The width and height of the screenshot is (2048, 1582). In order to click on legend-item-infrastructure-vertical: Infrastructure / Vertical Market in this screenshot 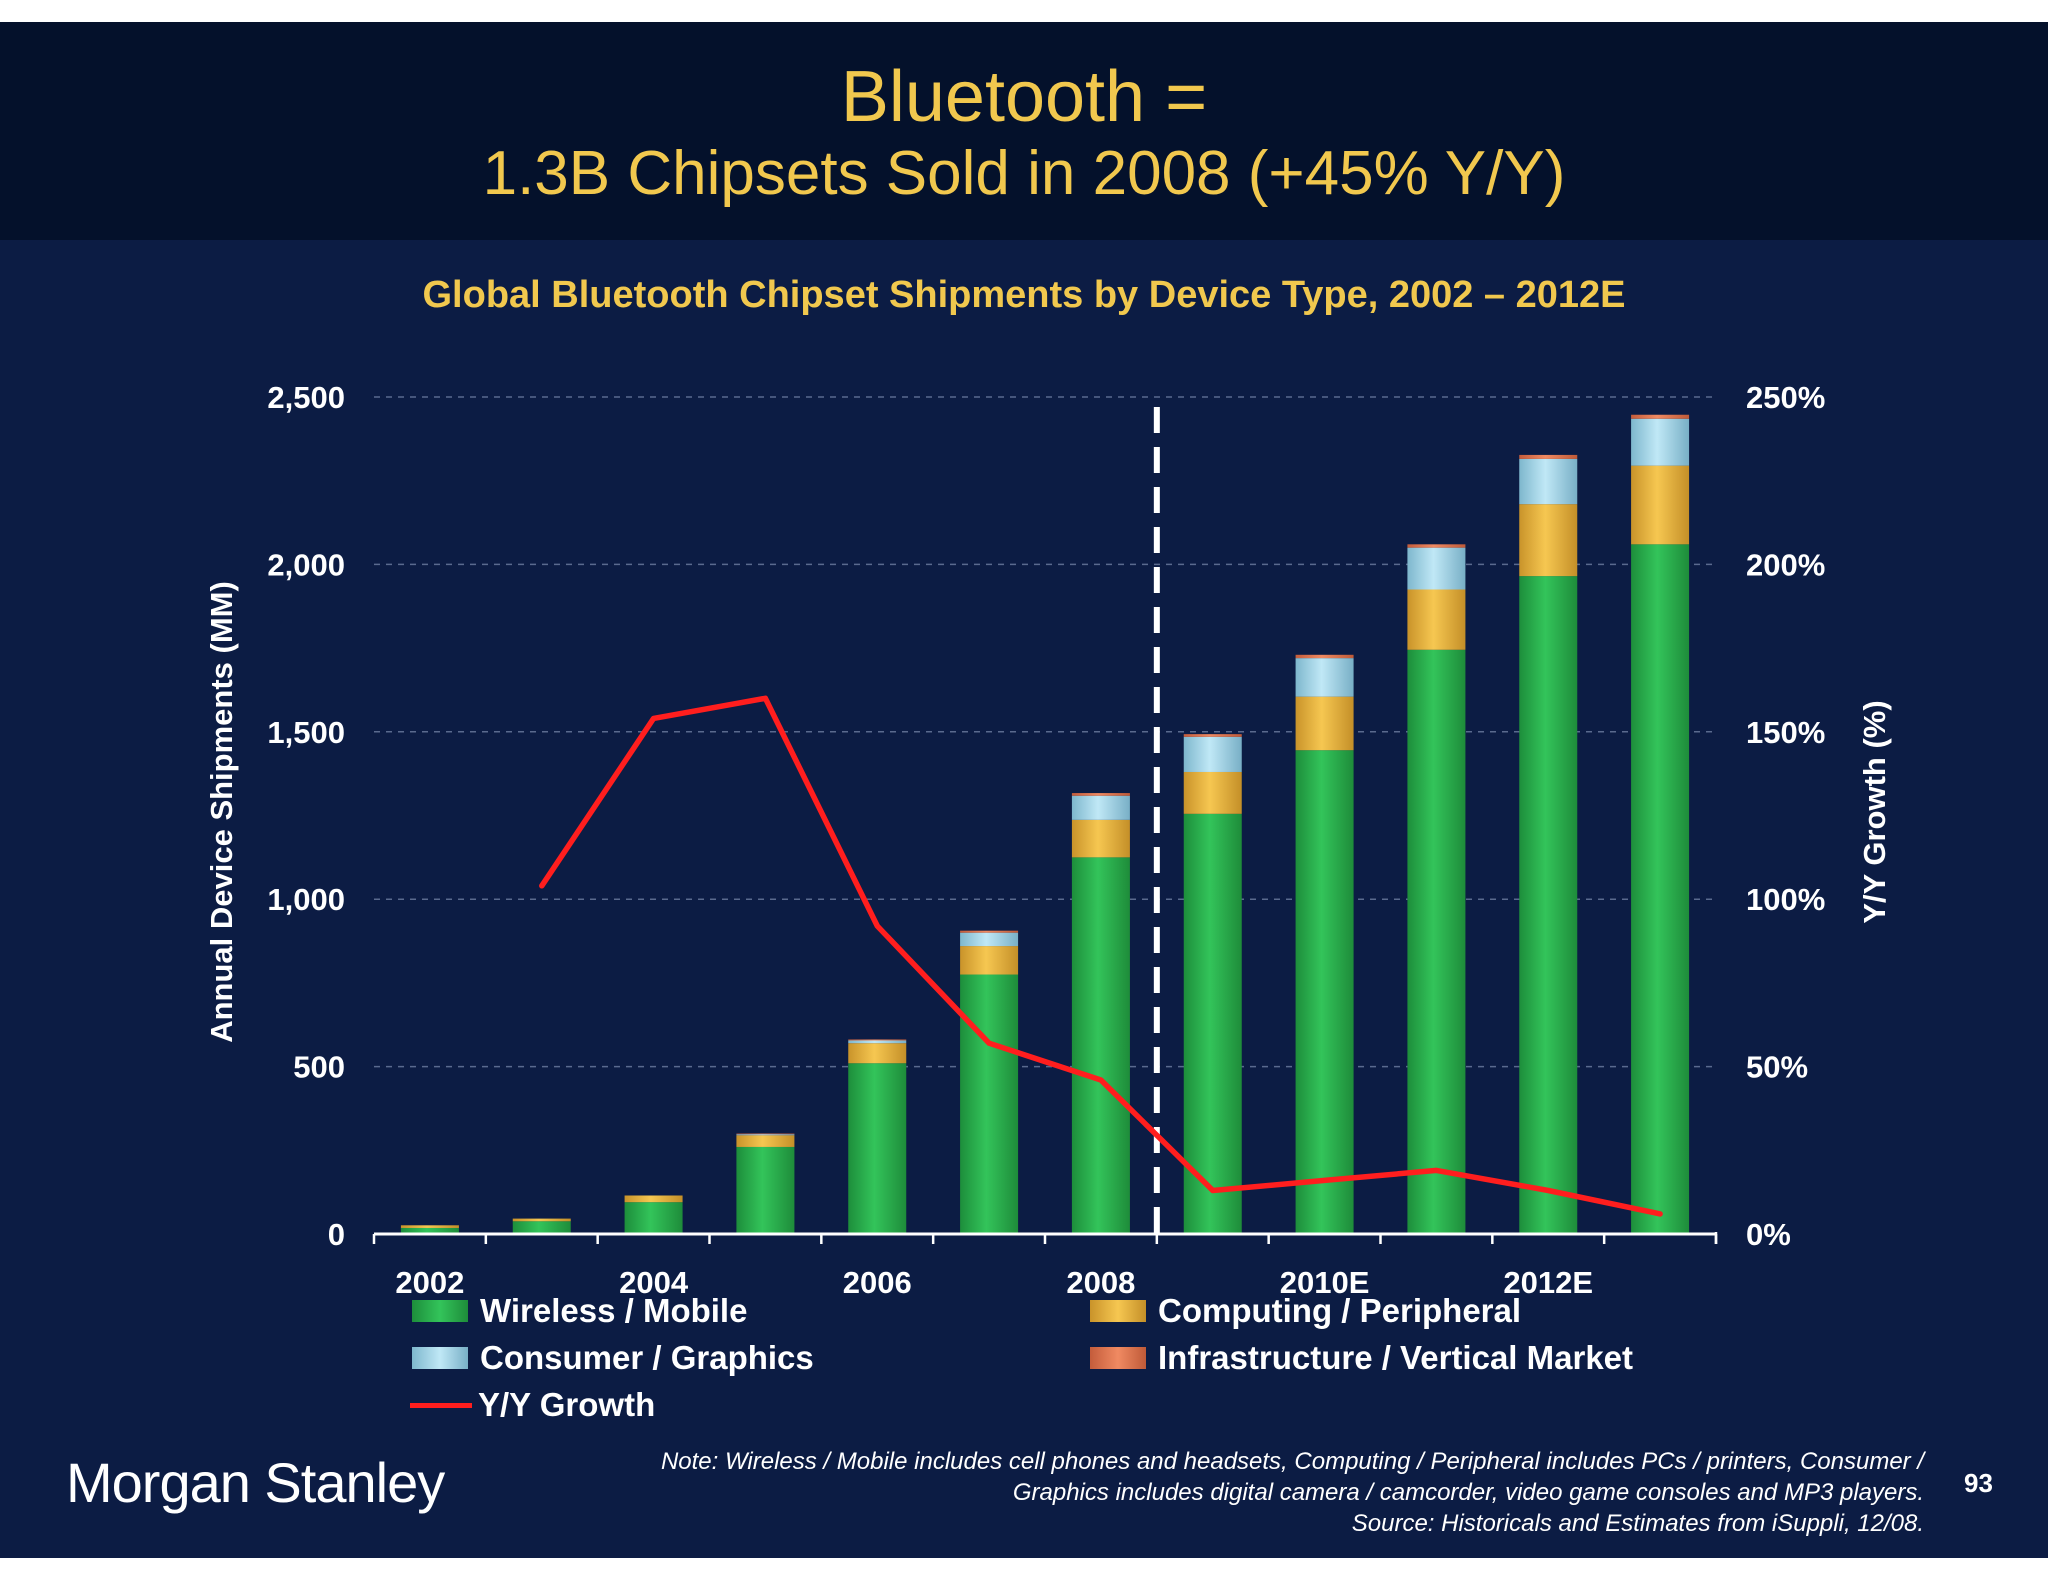, I will do `click(1361, 1358)`.